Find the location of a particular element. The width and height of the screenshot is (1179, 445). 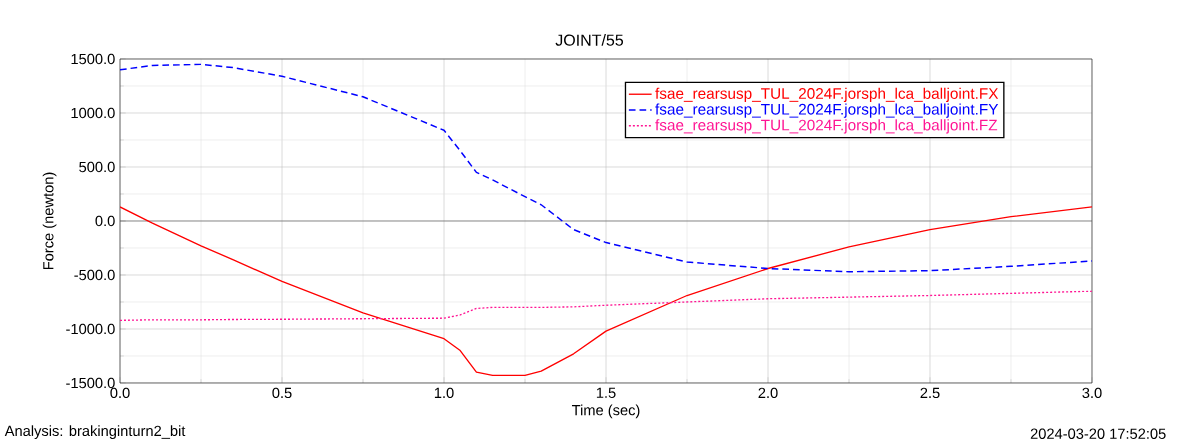

legend-label: fsae_rearsusp_TUL_2024F.jorsph_lca_balljoint.FY is located at coordinates (827, 110).